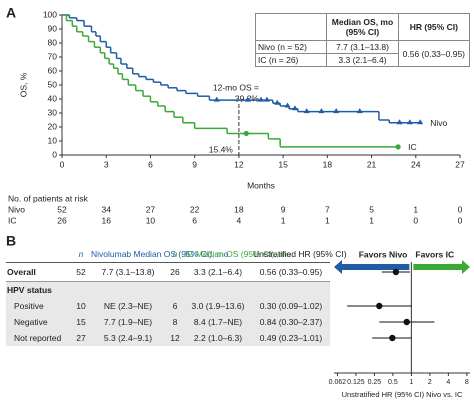 The image size is (474, 404). What do you see at coordinates (393, 382) in the screenshot?
I see `x-tick-label: 0.5` at bounding box center [393, 382].